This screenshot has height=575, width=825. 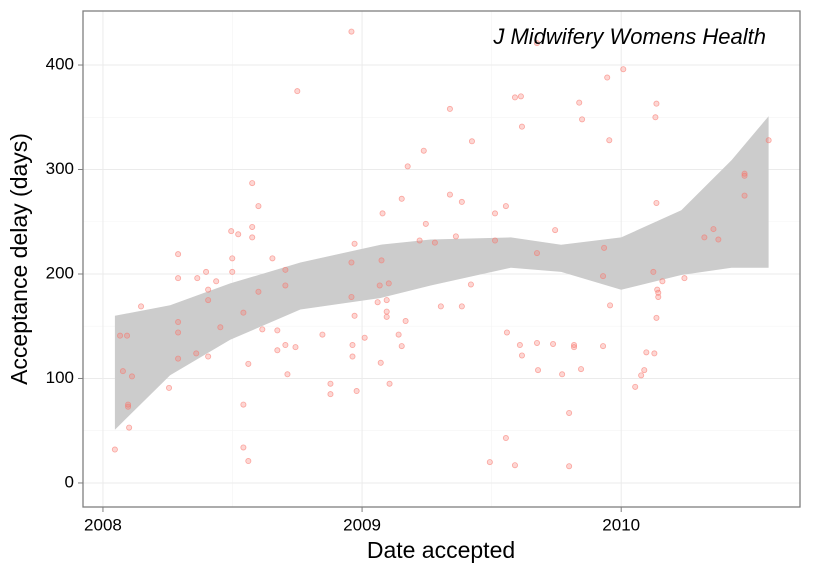 What do you see at coordinates (19, 259) in the screenshot?
I see `y-axis-title: Acceptance delay (days)` at bounding box center [19, 259].